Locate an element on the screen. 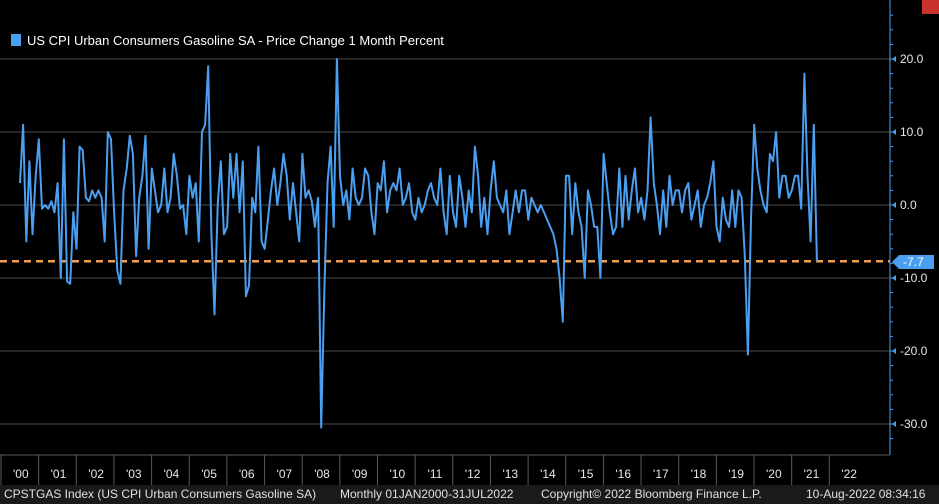  footer-background is located at coordinates (469, 494).